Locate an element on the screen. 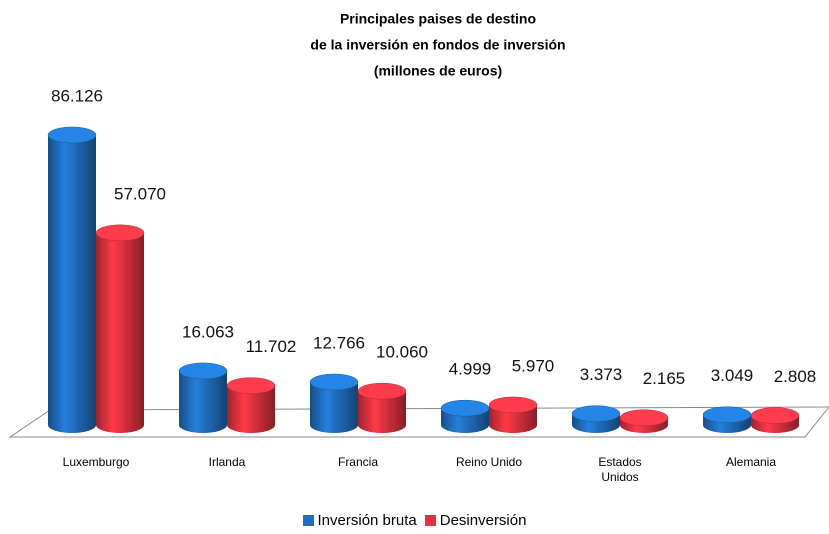 The image size is (829, 534). data-label: 10.060 is located at coordinates (402, 352).